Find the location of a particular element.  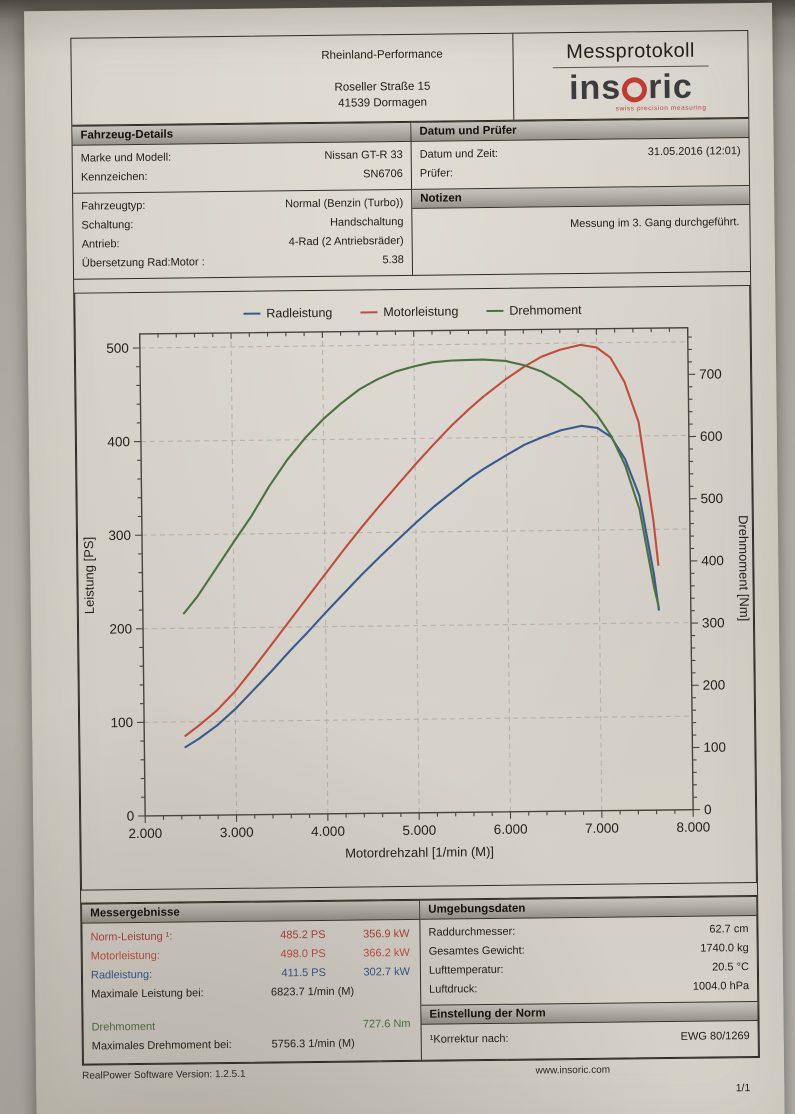

svg-text: 700 is located at coordinates (710, 373).